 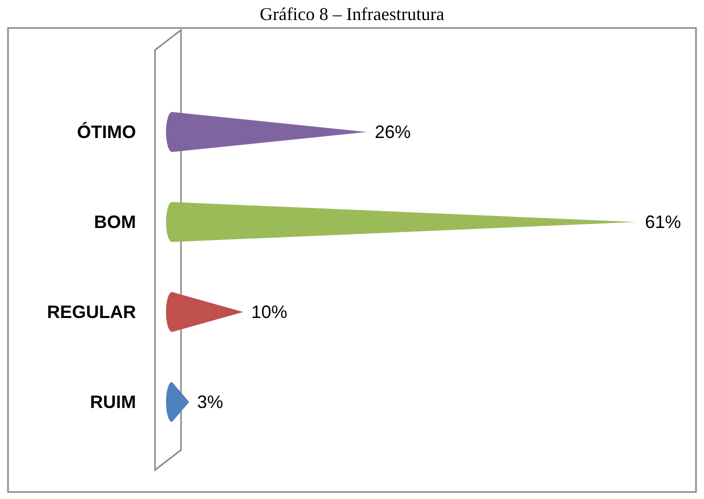 What do you see at coordinates (392, 132) in the screenshot?
I see `data-label: 26%` at bounding box center [392, 132].